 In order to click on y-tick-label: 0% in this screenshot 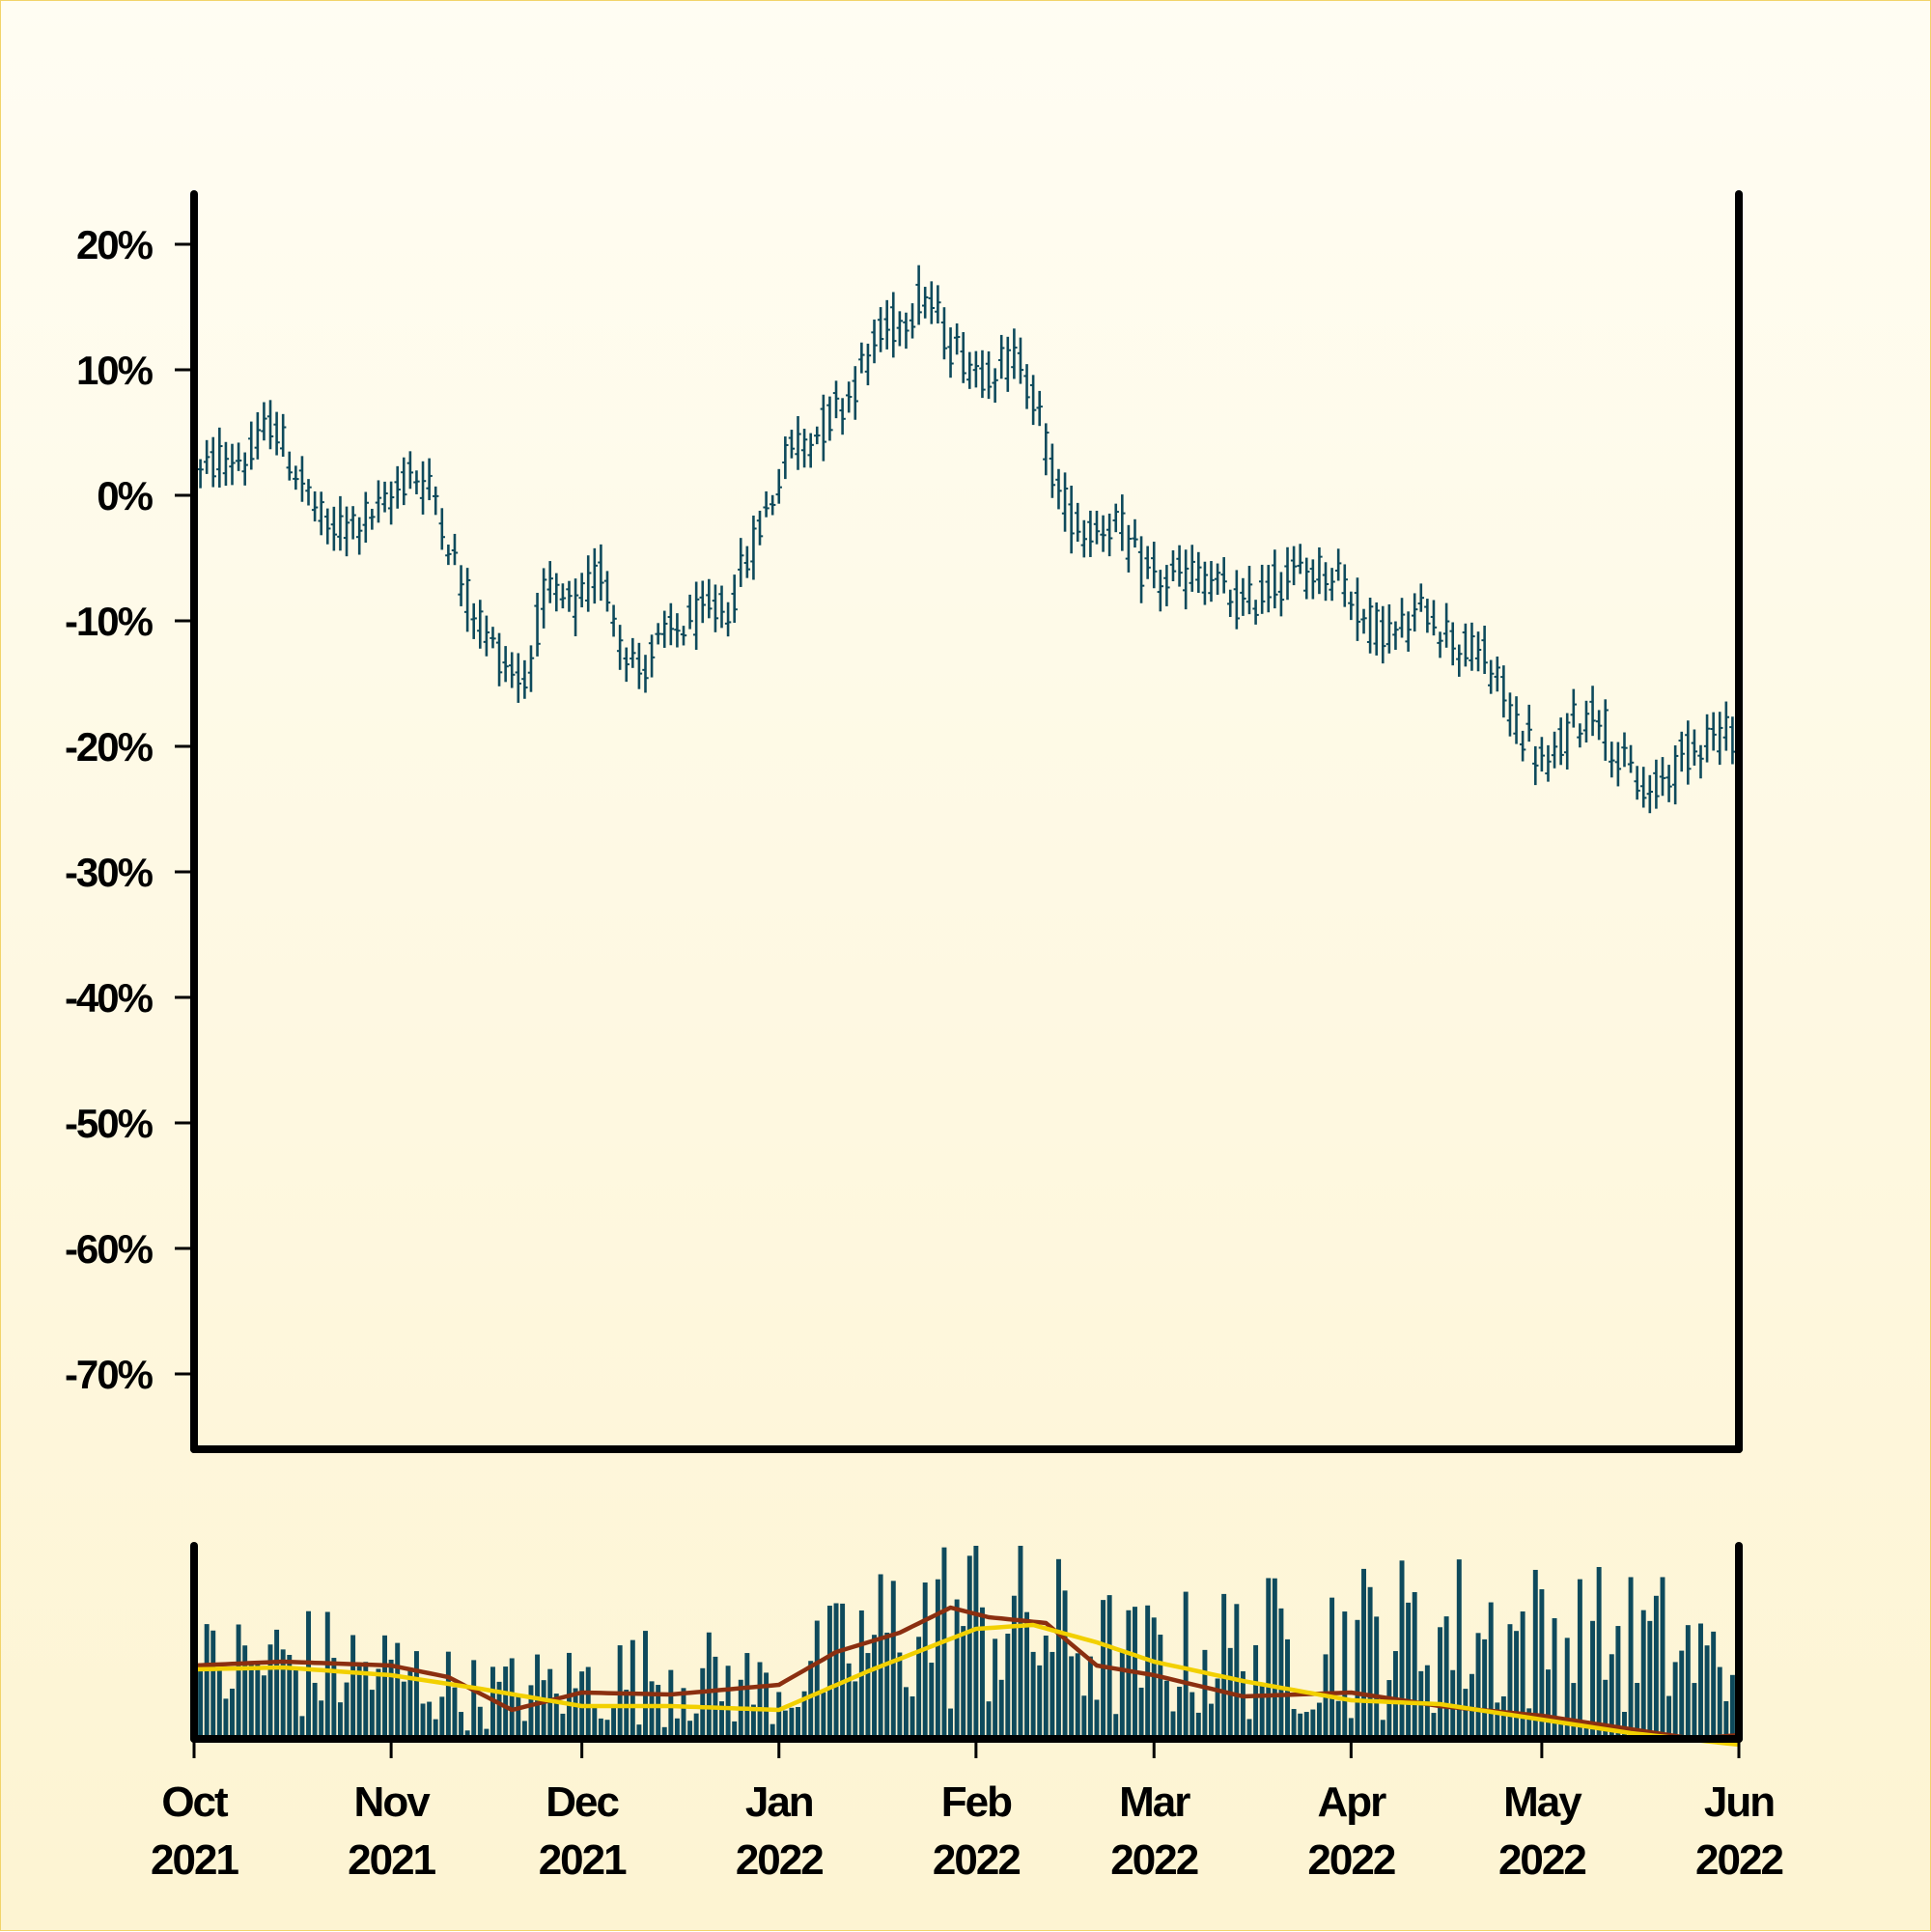, I will do `click(125, 496)`.